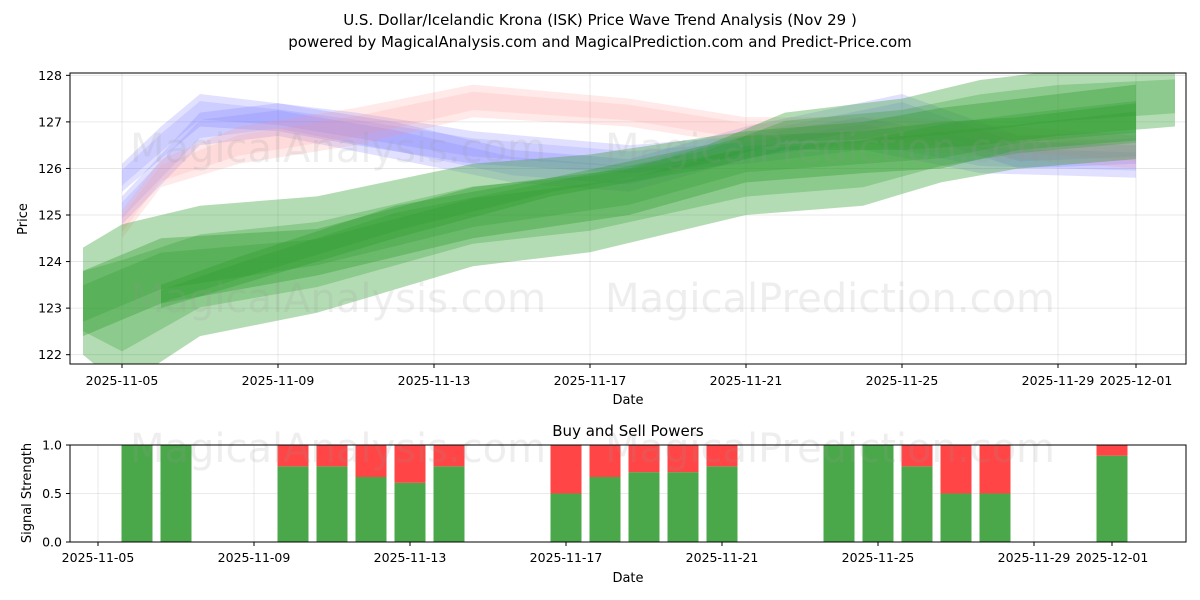 The image size is (1200, 600). Describe the element at coordinates (52, 445) in the screenshot. I see `buy-sell-y-tick-label: 1.0` at that location.